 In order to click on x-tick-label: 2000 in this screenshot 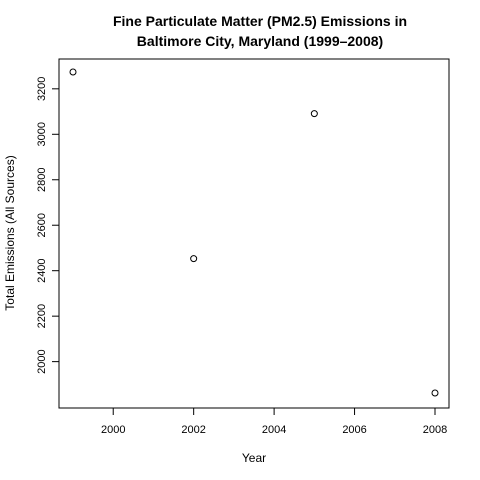, I will do `click(113, 430)`.